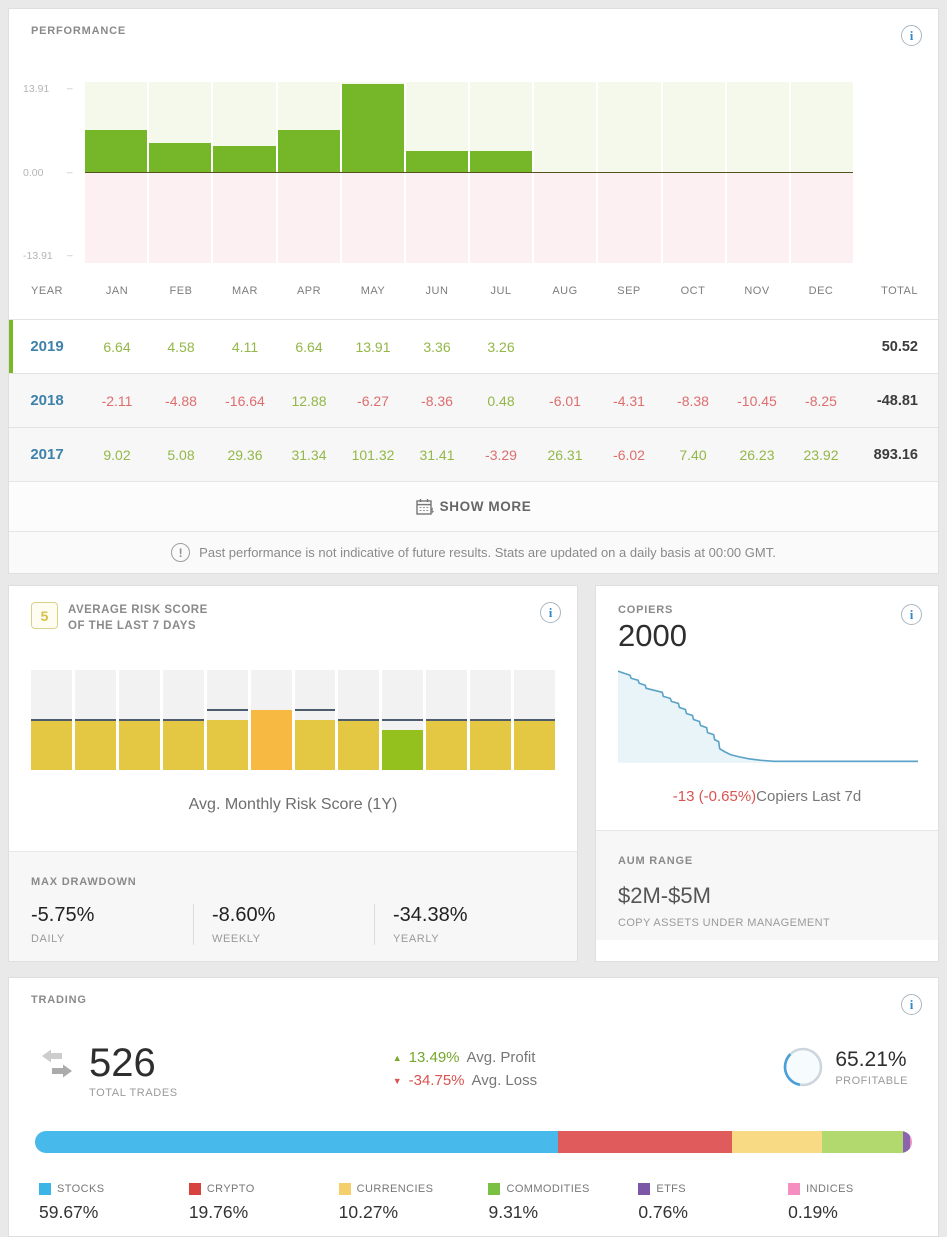 The height and width of the screenshot is (1237, 947). What do you see at coordinates (809, 796) in the screenshot?
I see `copiers-change-caption: Copiers Last 7d` at bounding box center [809, 796].